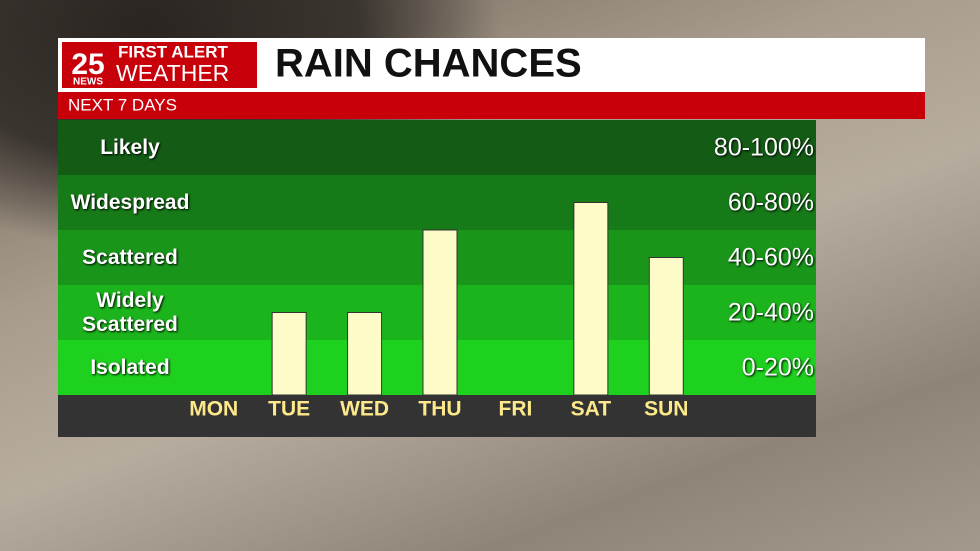  Describe the element at coordinates (289, 409) in the screenshot. I see `x-tick-label: TUE` at that location.